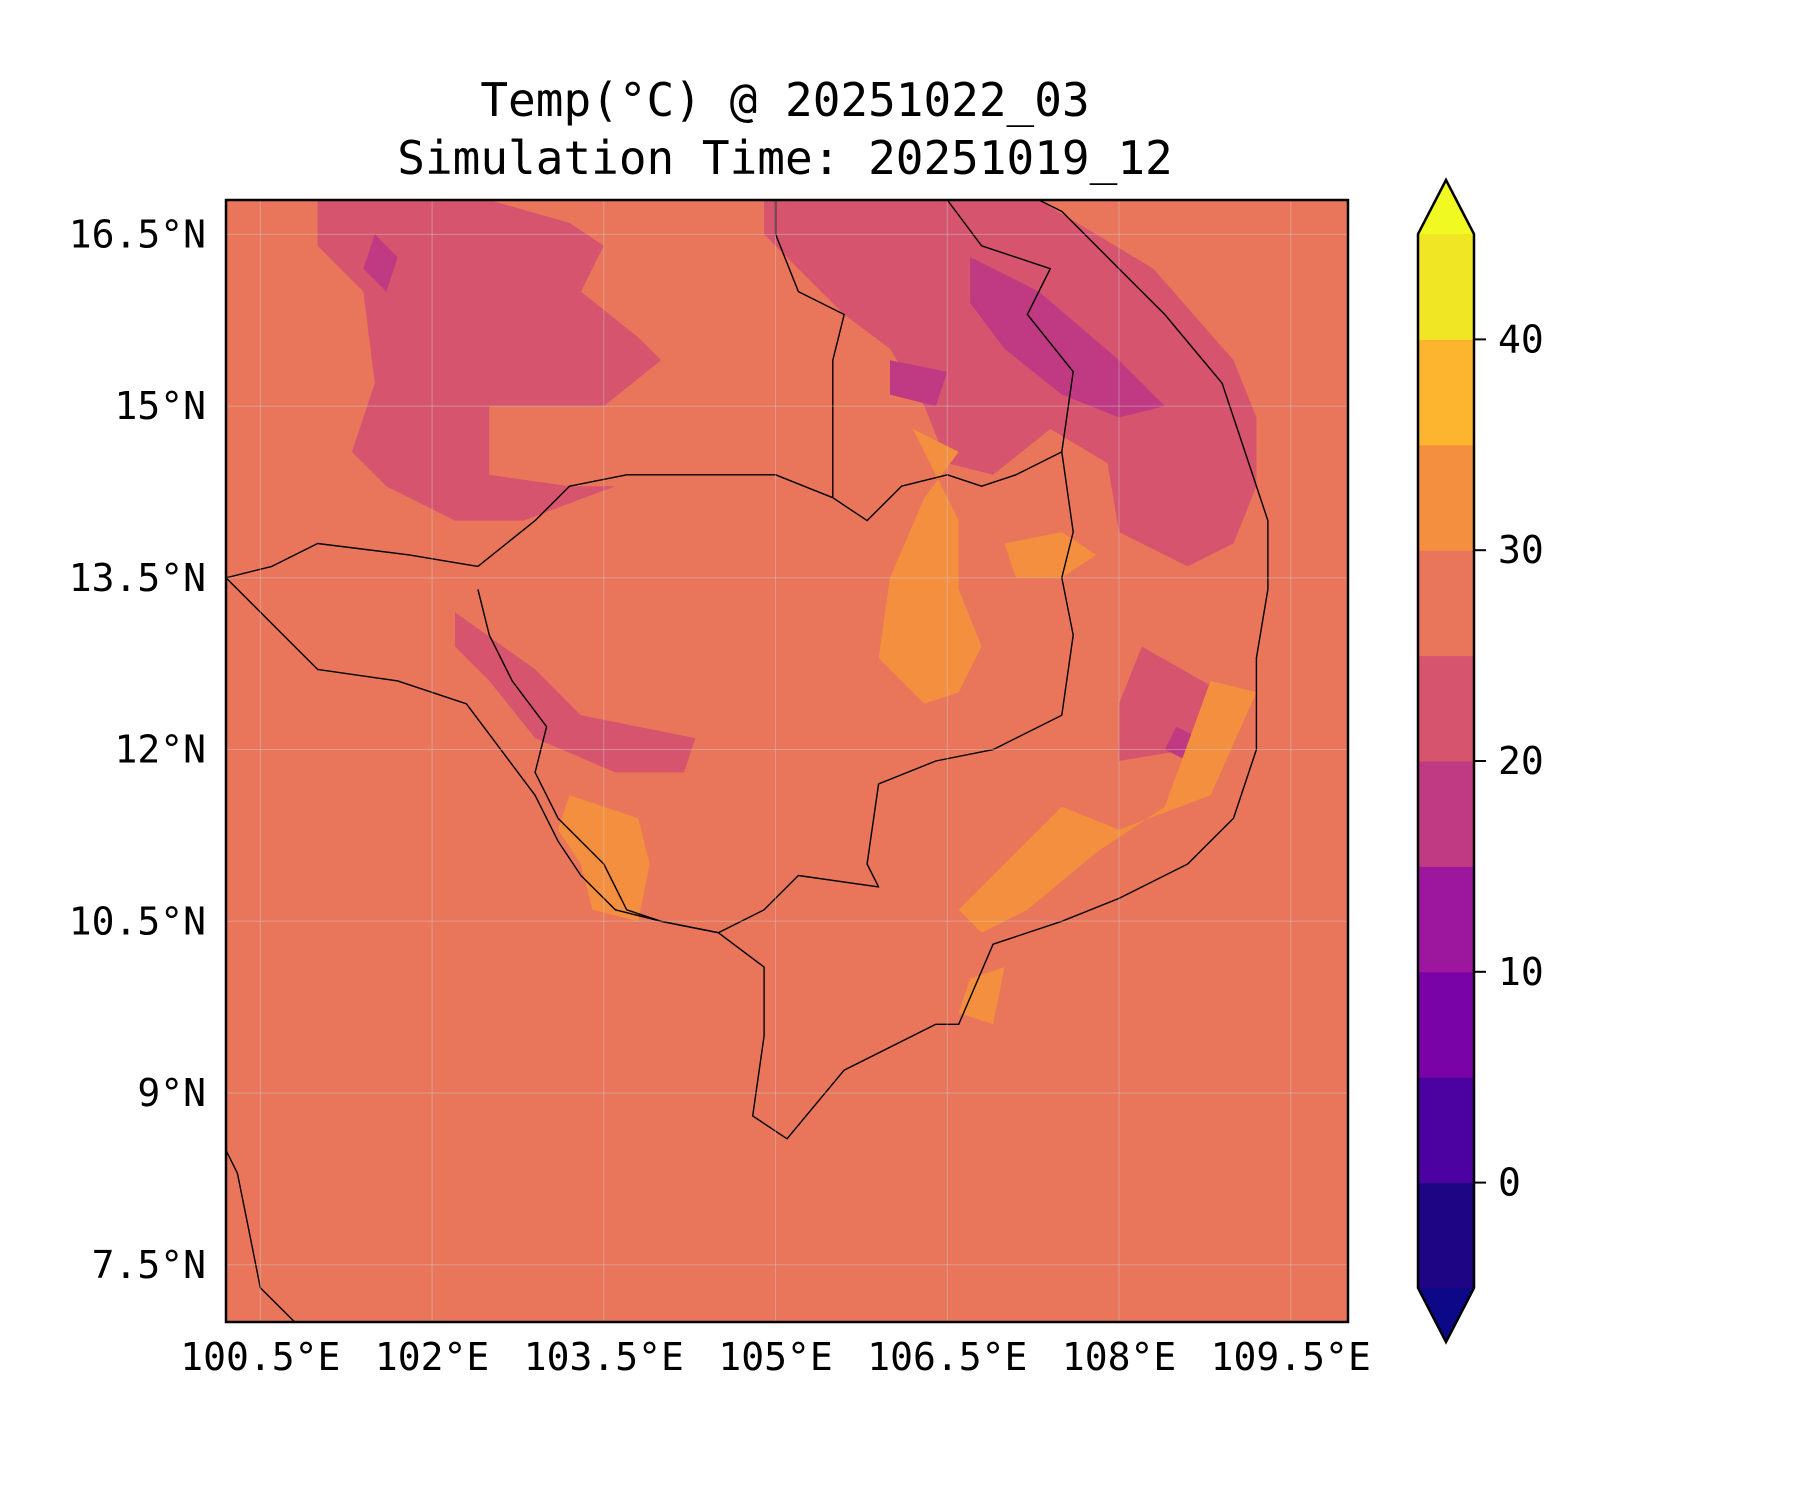 The image size is (1800, 1500). I want to click on colorbar-tick-label: 0, so click(1509, 1183).